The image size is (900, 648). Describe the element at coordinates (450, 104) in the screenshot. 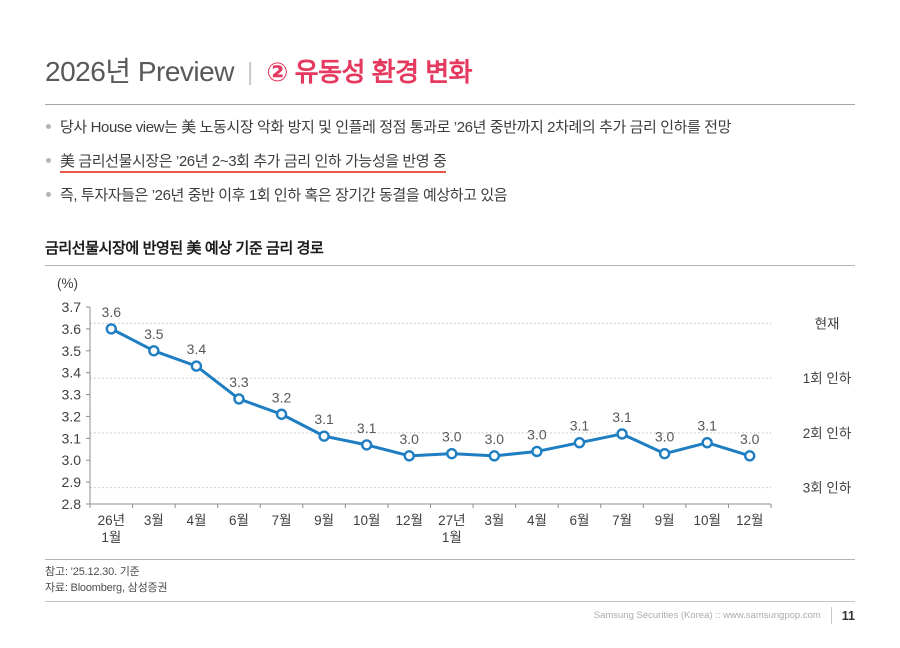

I see `header-divider` at that location.